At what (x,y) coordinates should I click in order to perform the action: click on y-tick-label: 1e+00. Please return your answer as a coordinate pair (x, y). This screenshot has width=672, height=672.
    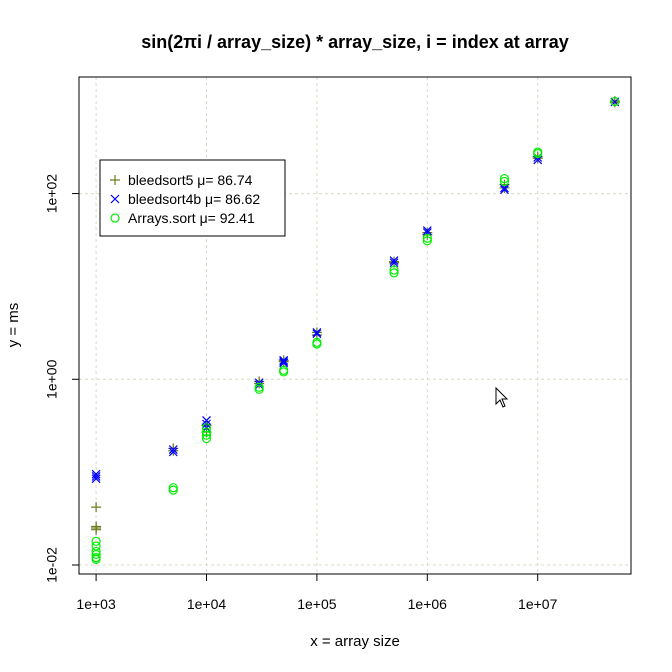
    Looking at the image, I should click on (52, 379).